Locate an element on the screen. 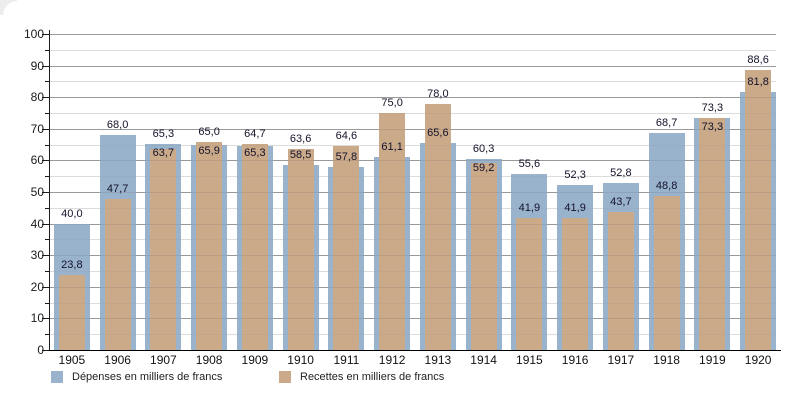 The width and height of the screenshot is (800, 400). value-label-depenses-1911: 57,8 is located at coordinates (346, 157).